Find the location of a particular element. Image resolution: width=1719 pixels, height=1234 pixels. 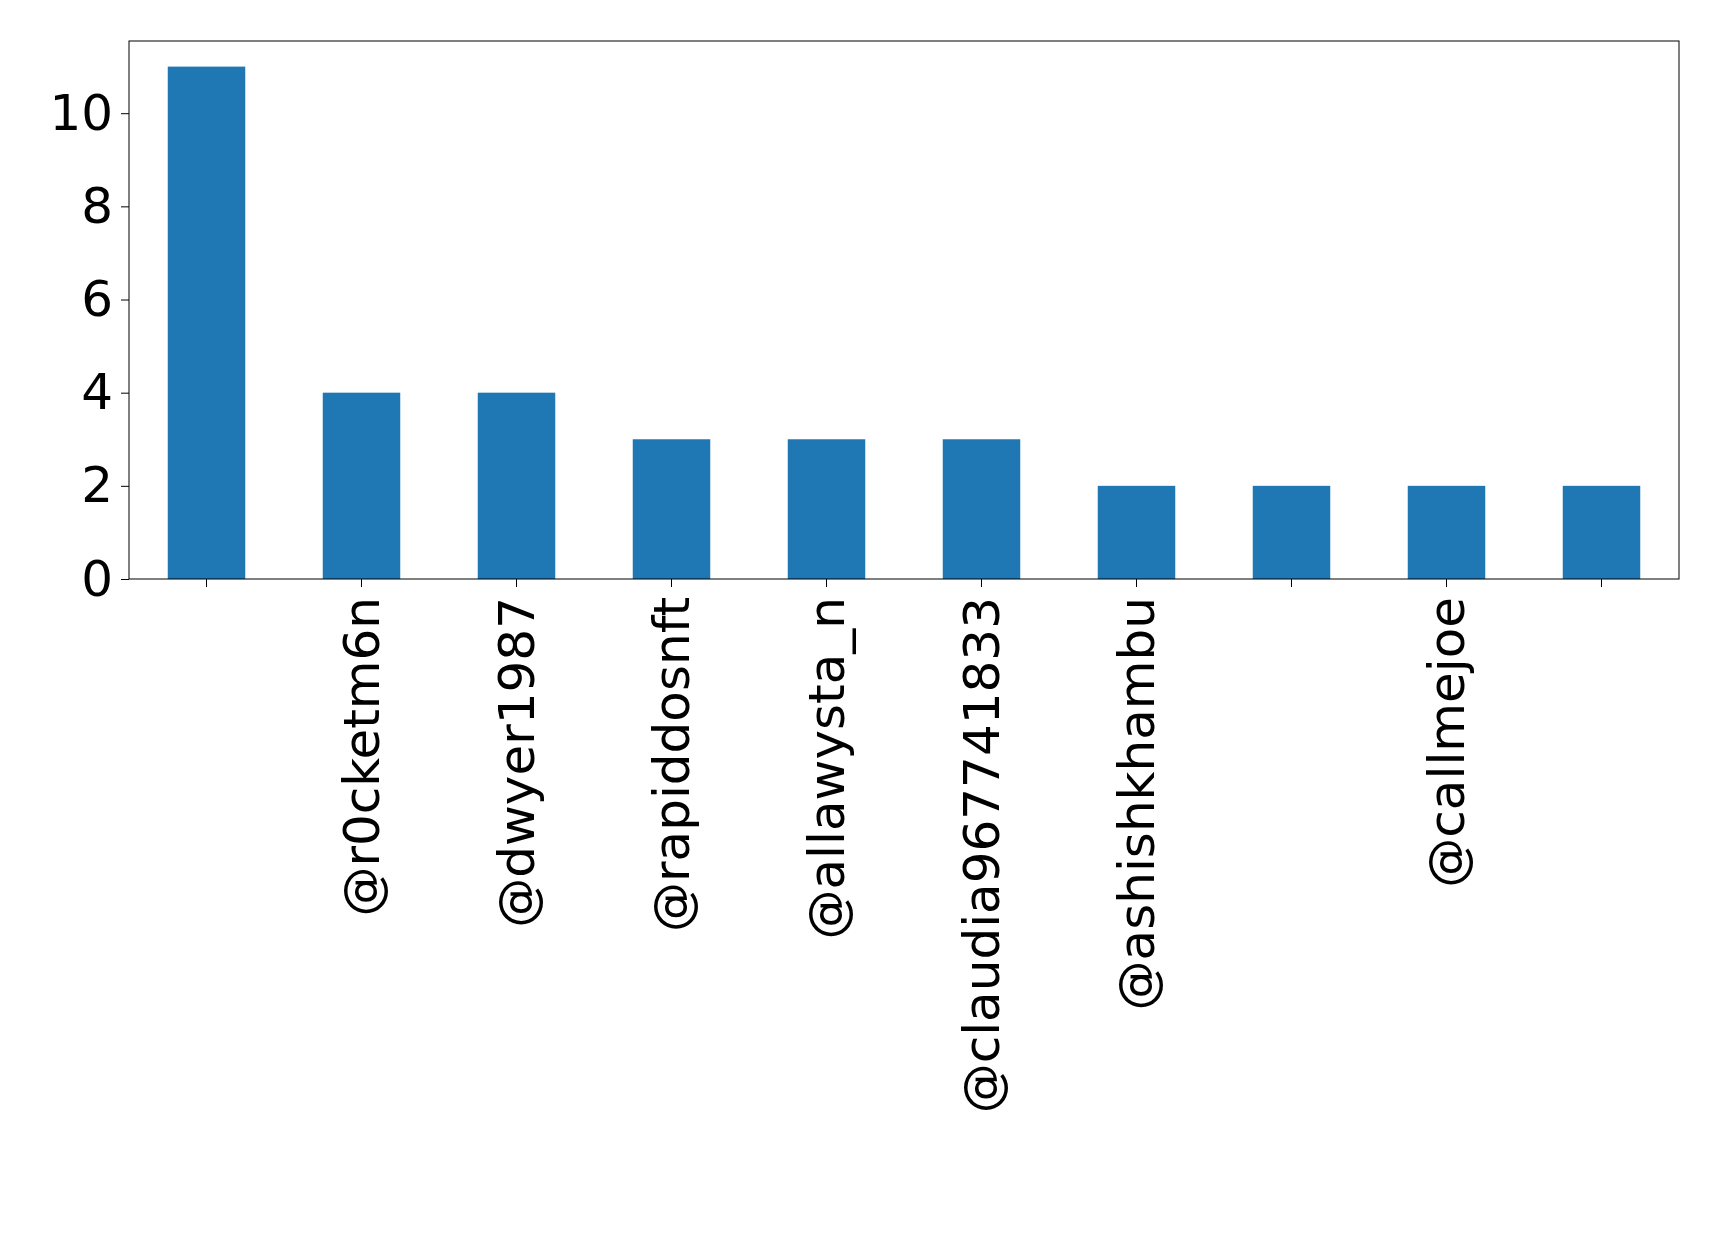

y-tick-label: 2 is located at coordinates (97, 485).